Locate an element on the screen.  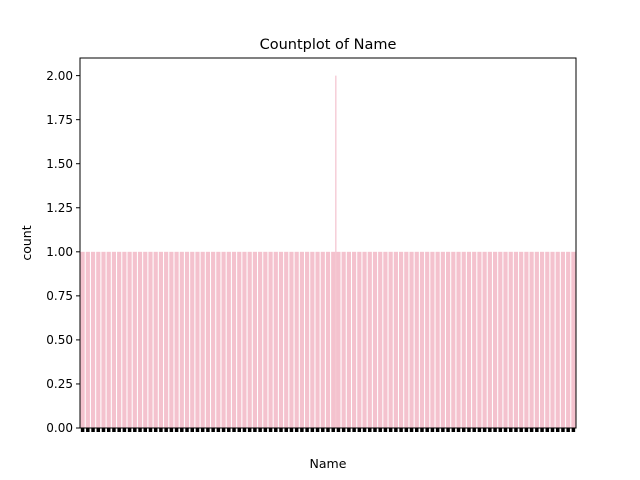
x-axis-label: Name is located at coordinates (328, 463).